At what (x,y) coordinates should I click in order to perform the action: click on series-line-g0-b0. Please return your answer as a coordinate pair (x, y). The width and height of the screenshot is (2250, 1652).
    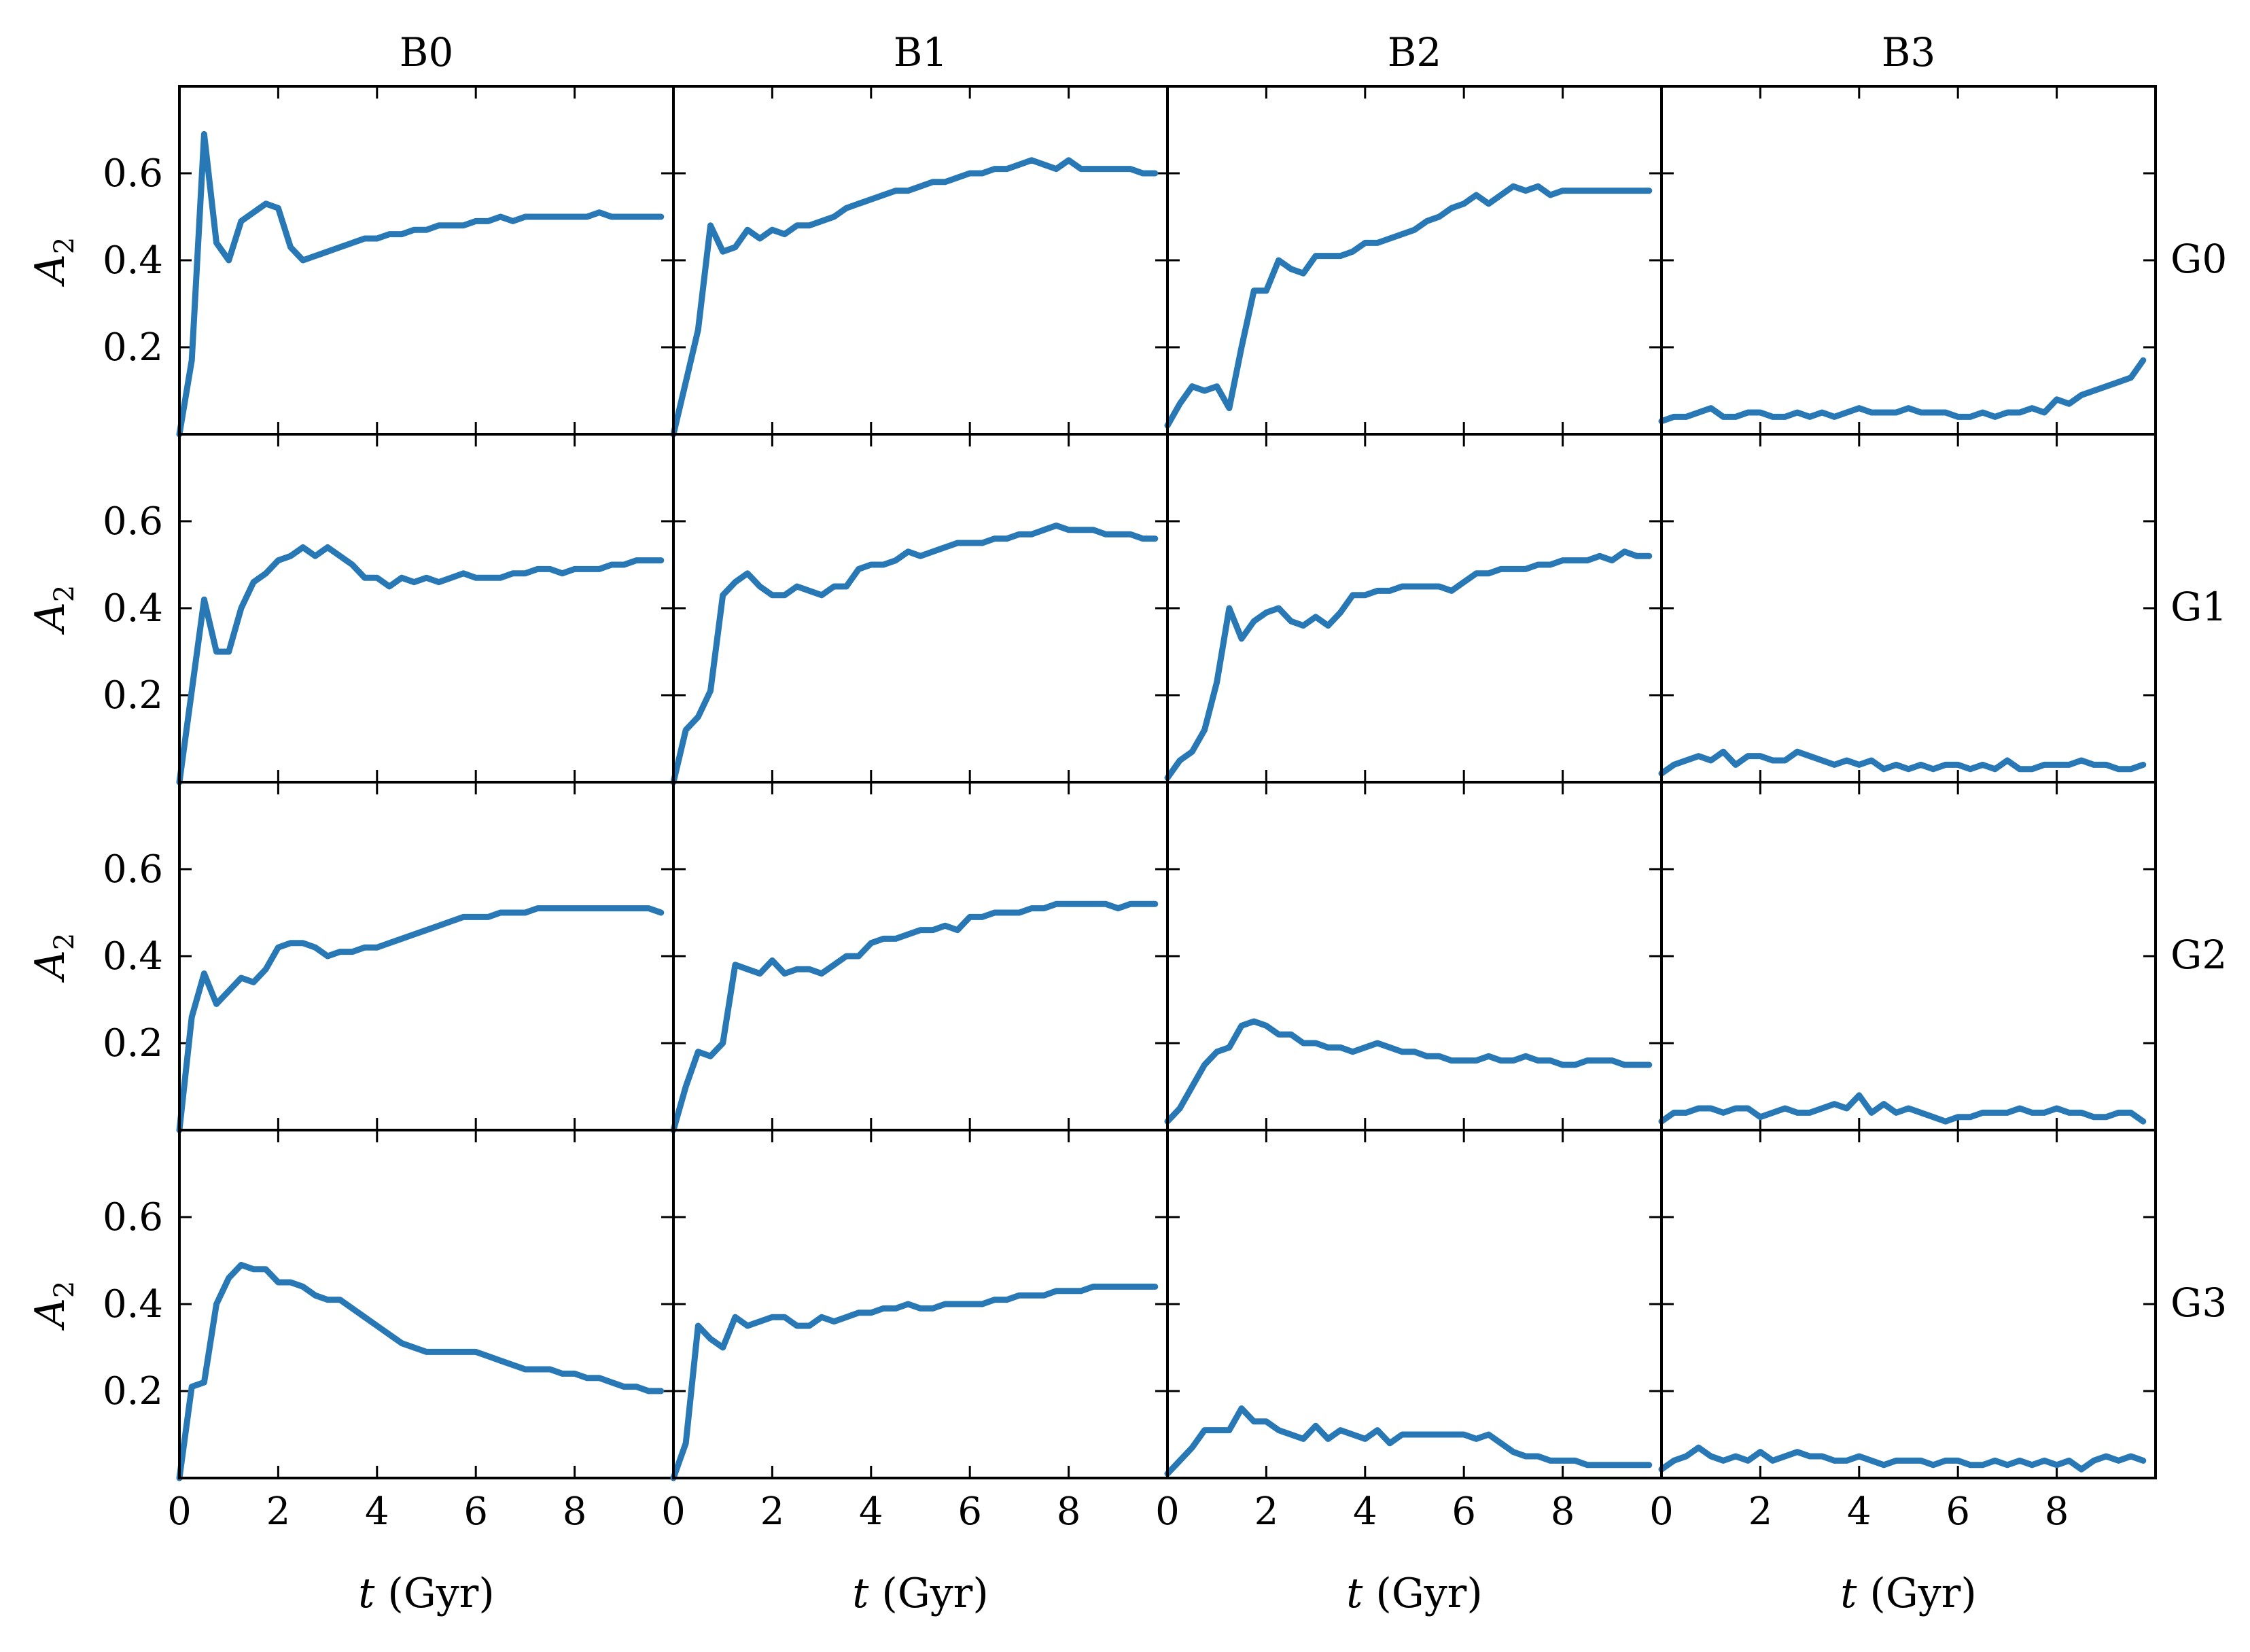
    Looking at the image, I should click on (420, 284).